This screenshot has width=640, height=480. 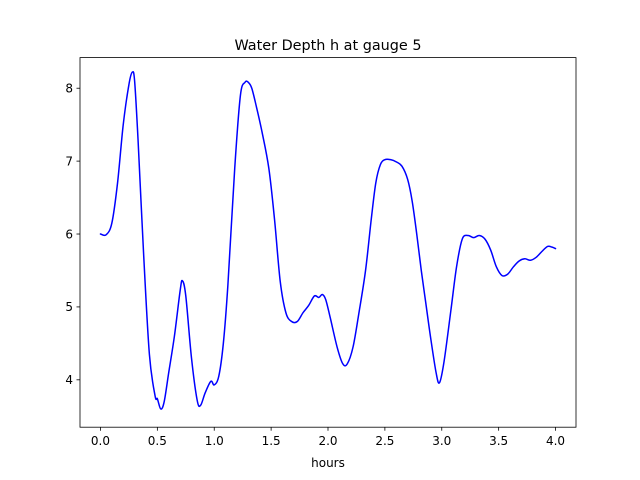 I want to click on x-tick-label: 4.0, so click(x=555, y=441).